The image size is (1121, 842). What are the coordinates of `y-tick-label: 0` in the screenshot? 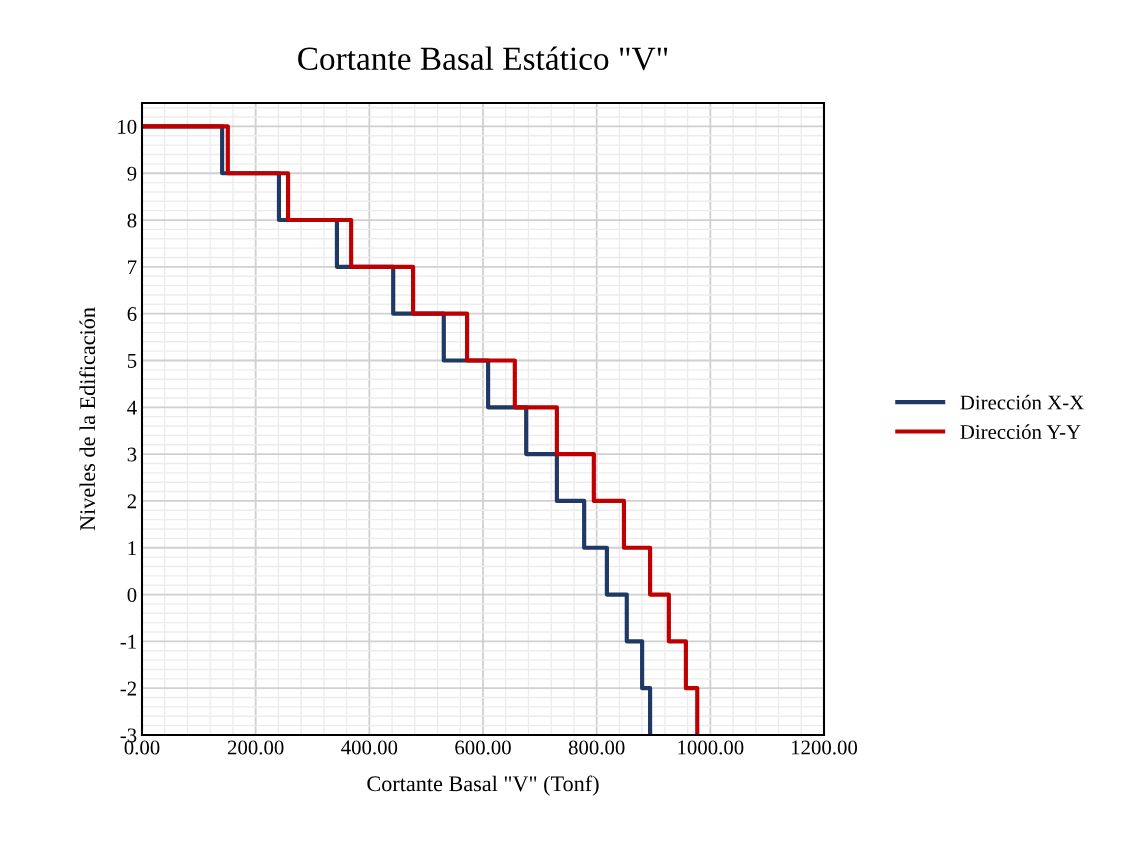 It's located at (132, 594).